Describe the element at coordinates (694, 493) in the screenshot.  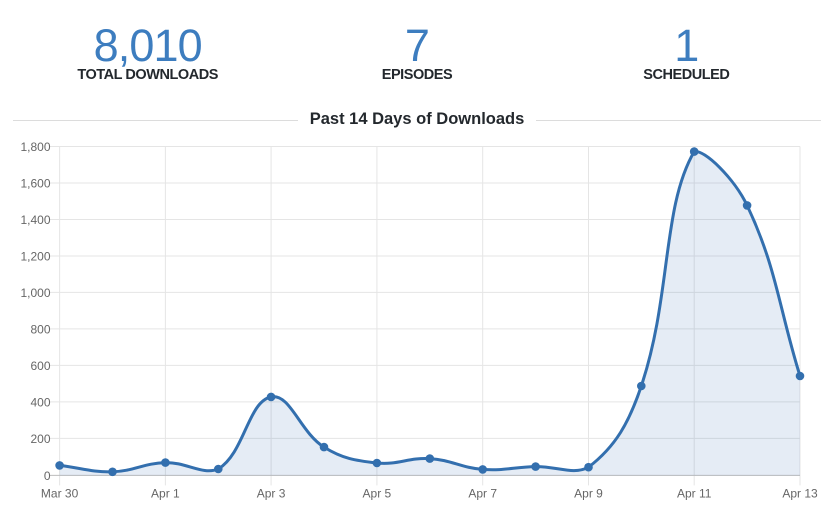
I see `svg-text: Apr 11` at that location.